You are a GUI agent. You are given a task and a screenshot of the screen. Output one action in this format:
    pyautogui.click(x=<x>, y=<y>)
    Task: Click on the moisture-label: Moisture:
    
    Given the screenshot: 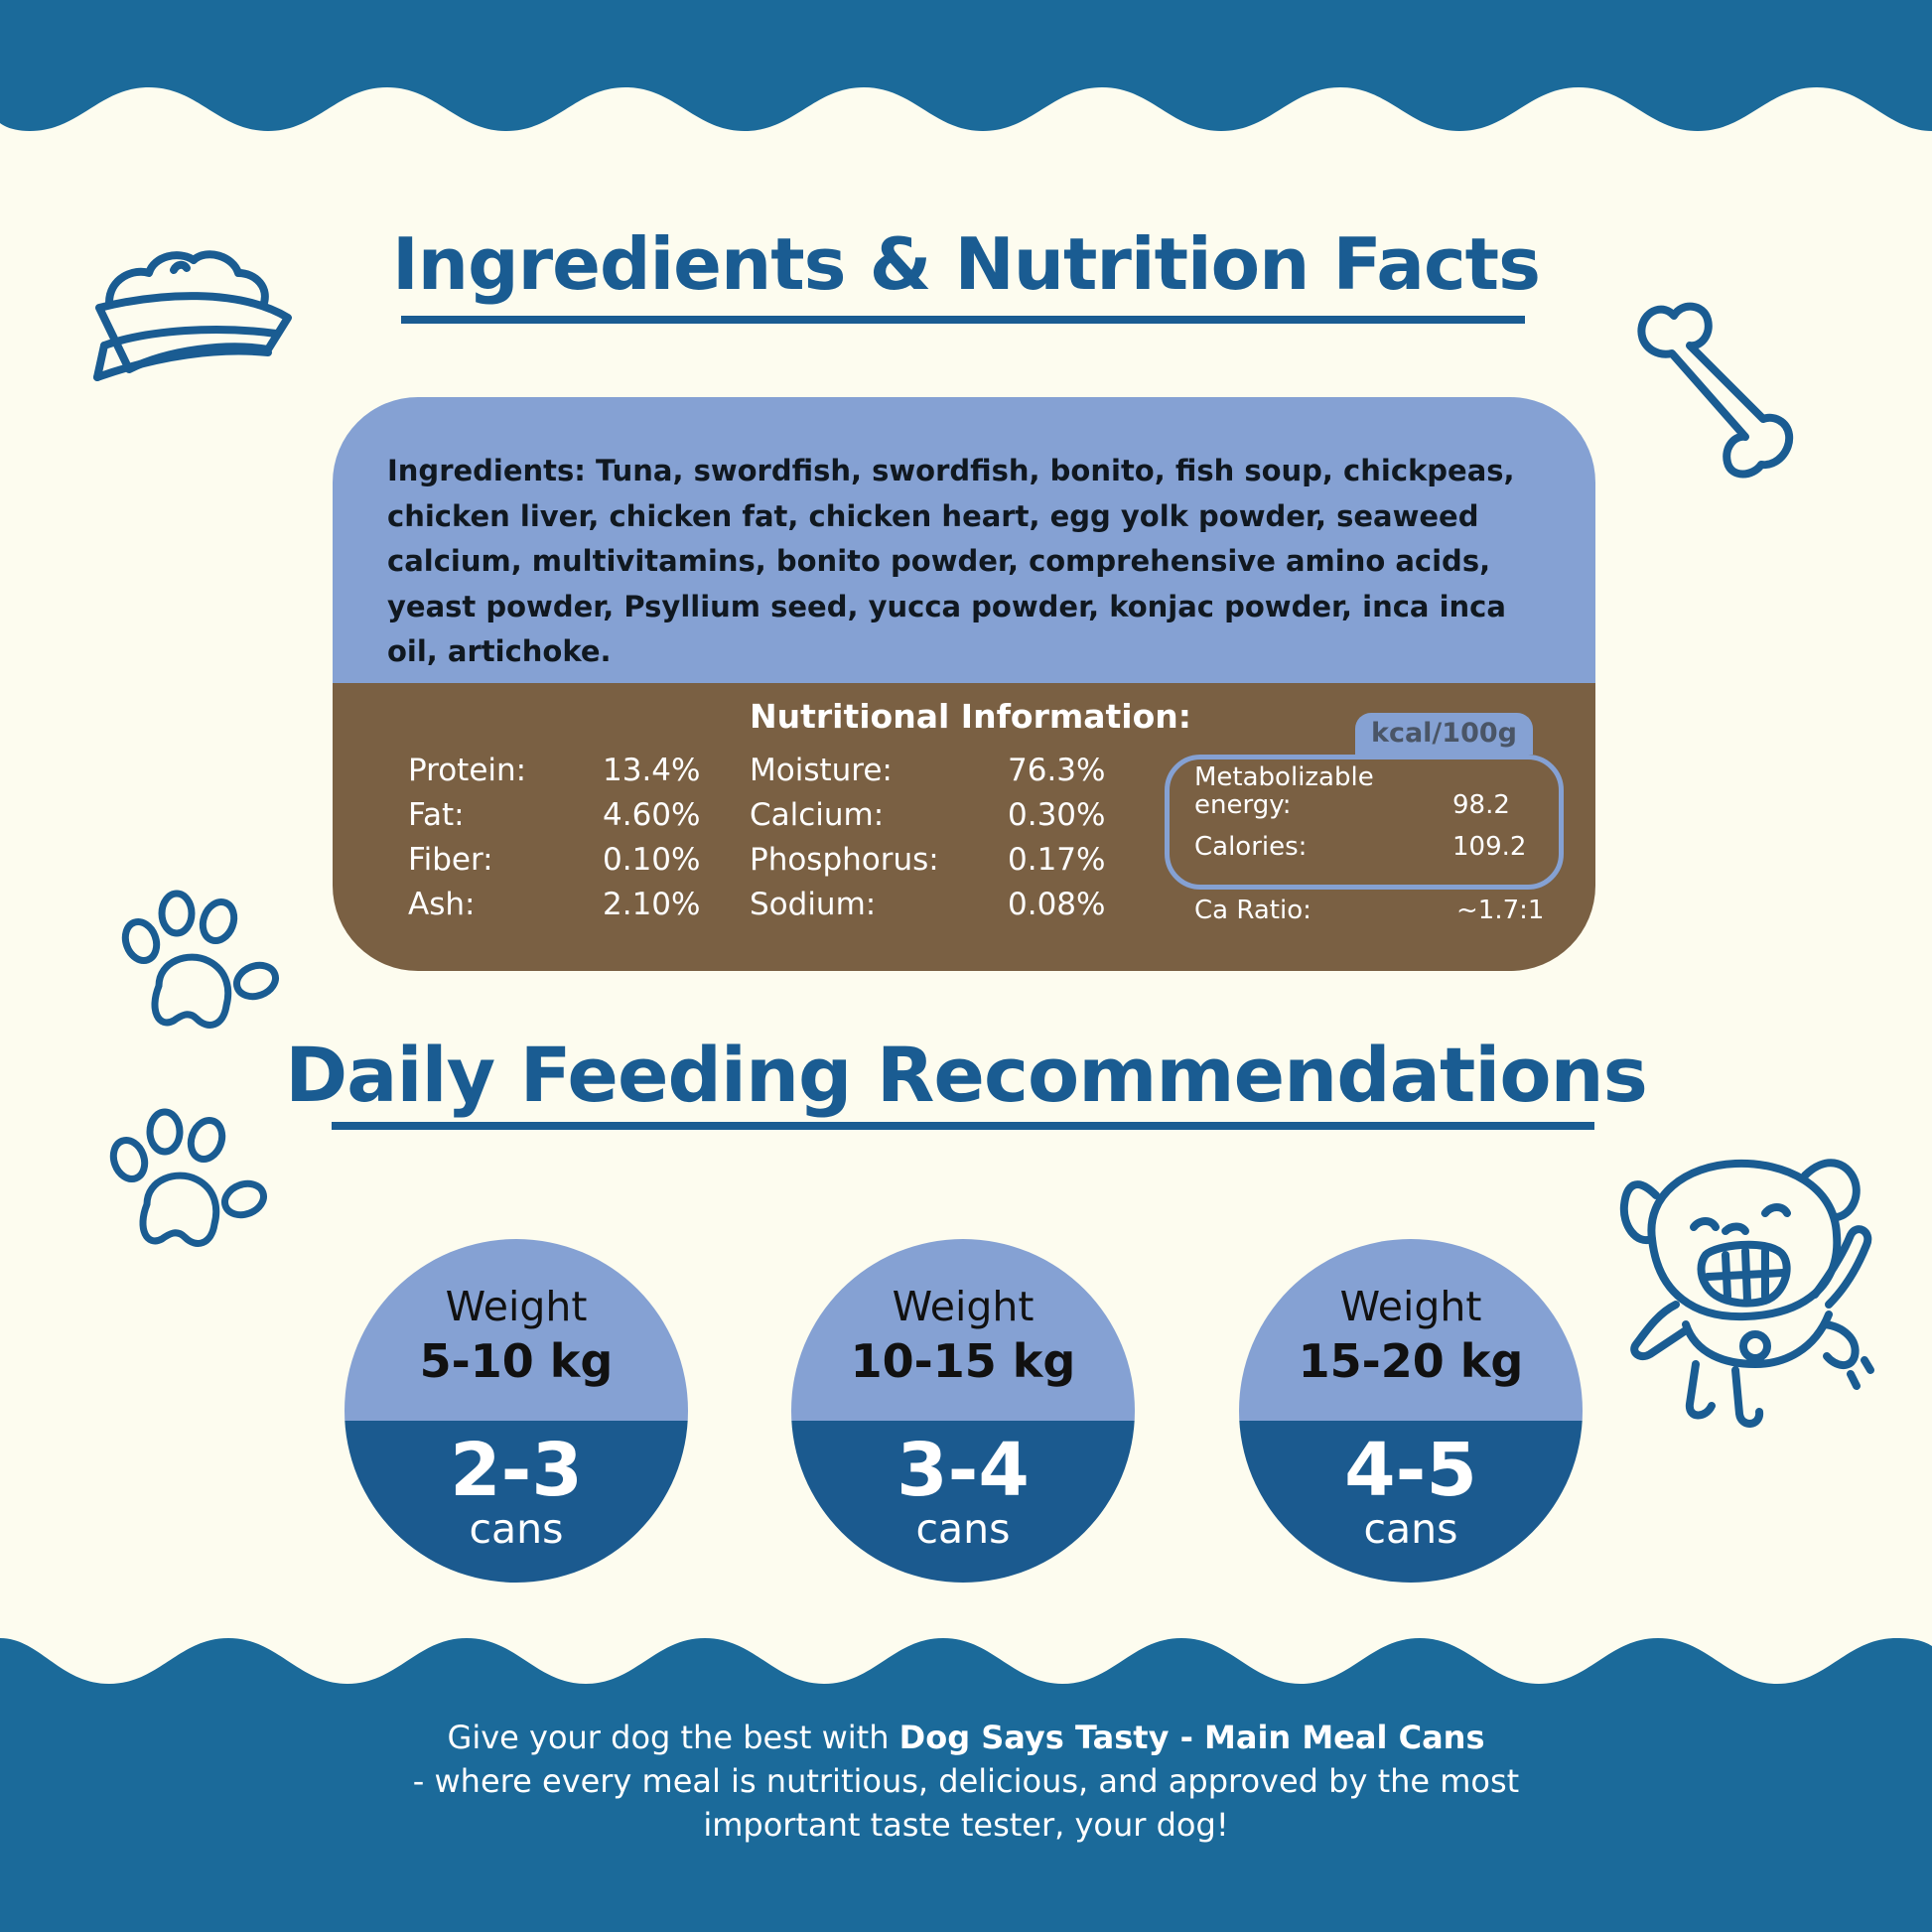 What is the action you would take?
    pyautogui.click(x=821, y=771)
    